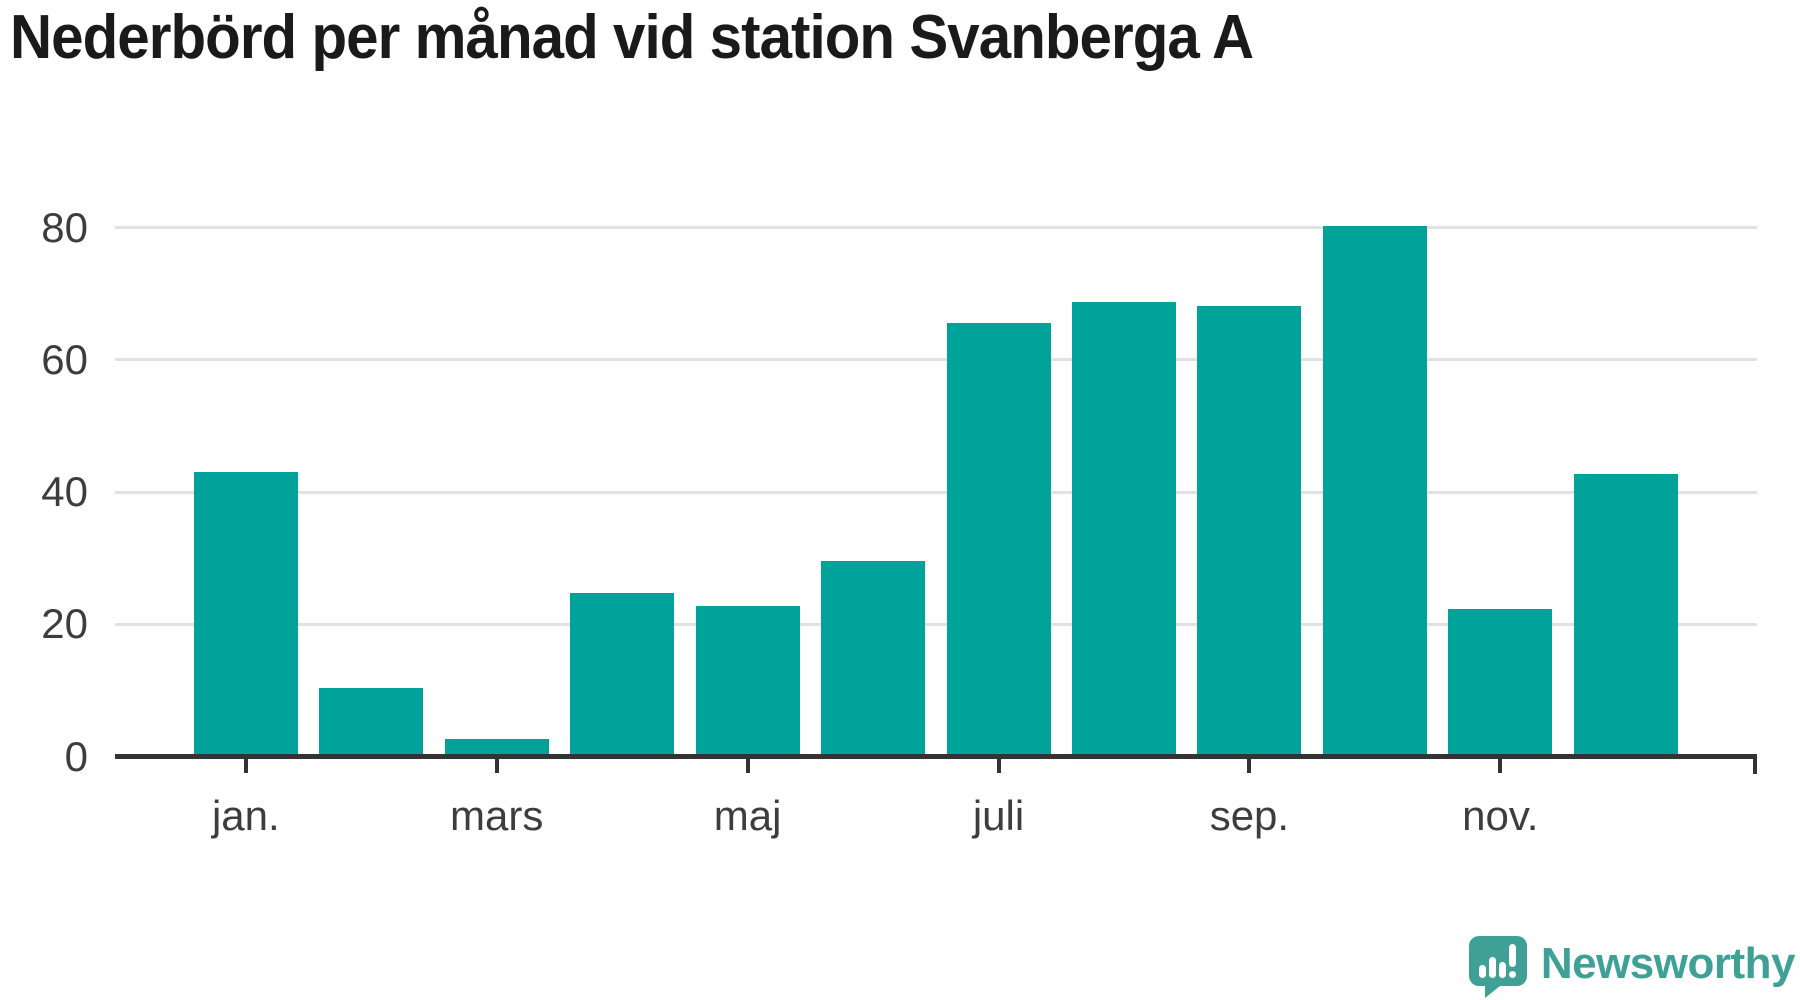  I want to click on x-tick-sep, so click(1249, 765).